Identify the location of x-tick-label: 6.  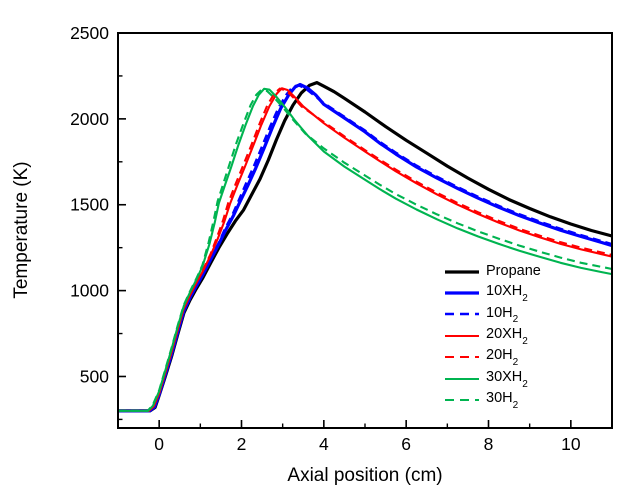
(406, 444).